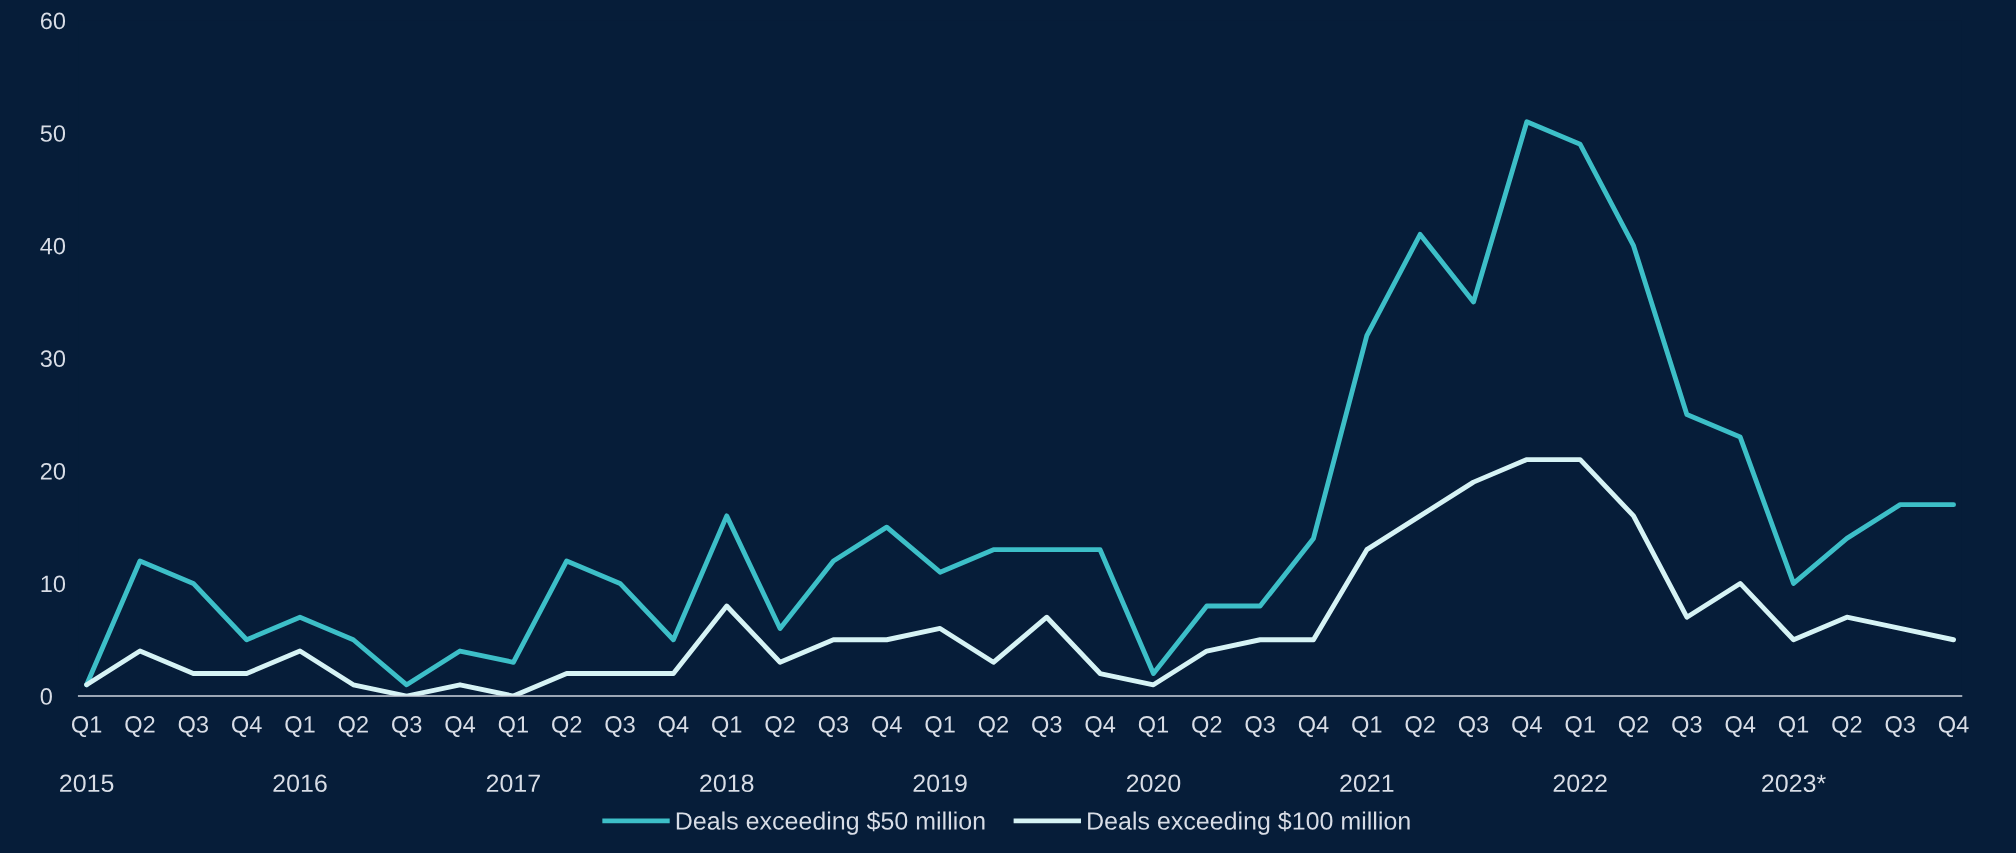 Image resolution: width=2016 pixels, height=853 pixels. Describe the element at coordinates (87, 783) in the screenshot. I see `text: 2015` at that location.